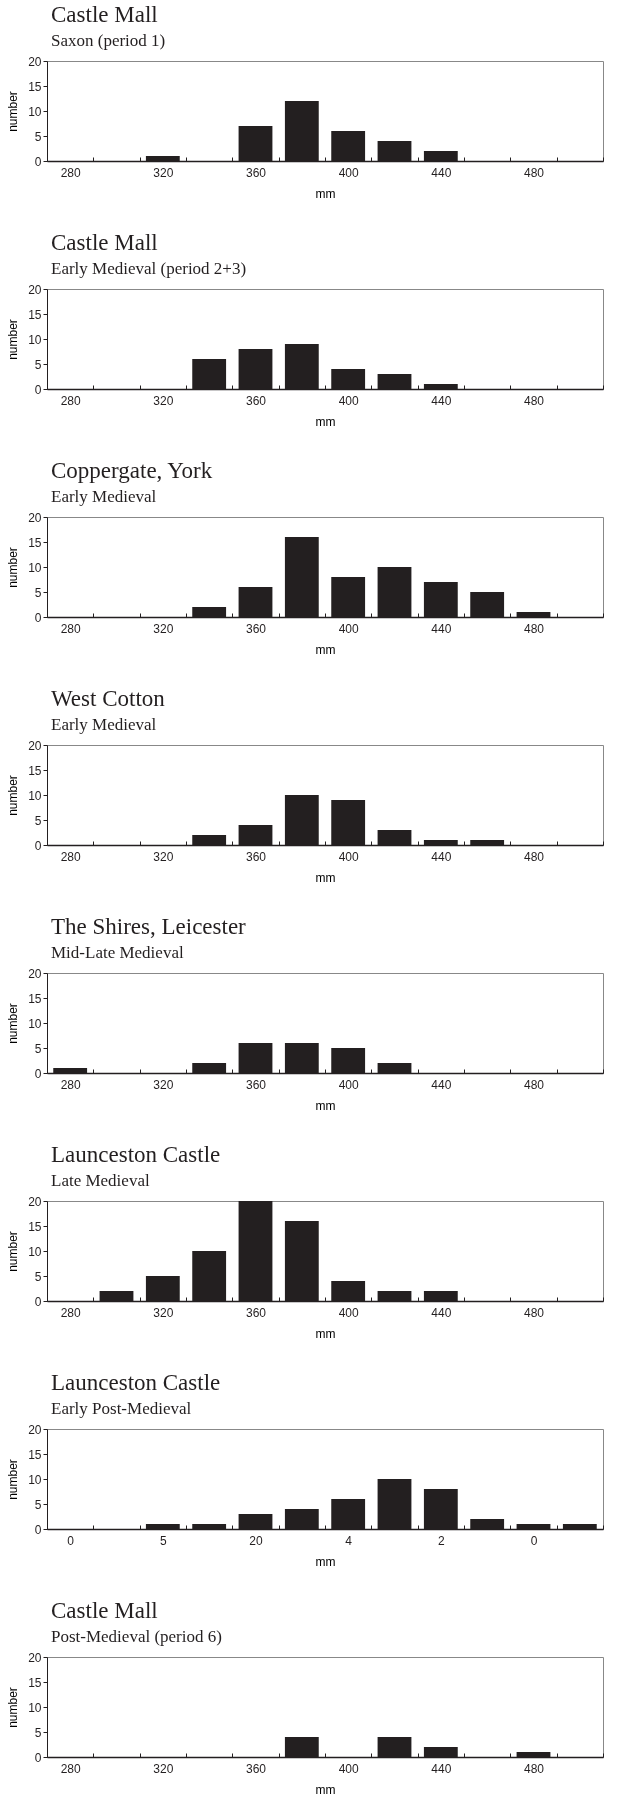 This screenshot has width=622, height=1795. What do you see at coordinates (100, 1180) in the screenshot?
I see `chart-subtitle: Late Medieval` at bounding box center [100, 1180].